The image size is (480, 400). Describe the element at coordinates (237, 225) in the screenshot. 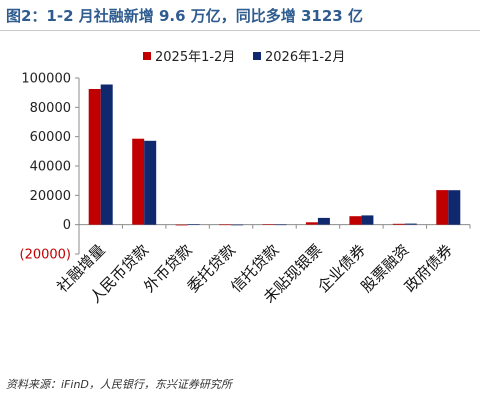

I see `bar-委托贷款-2` at that location.